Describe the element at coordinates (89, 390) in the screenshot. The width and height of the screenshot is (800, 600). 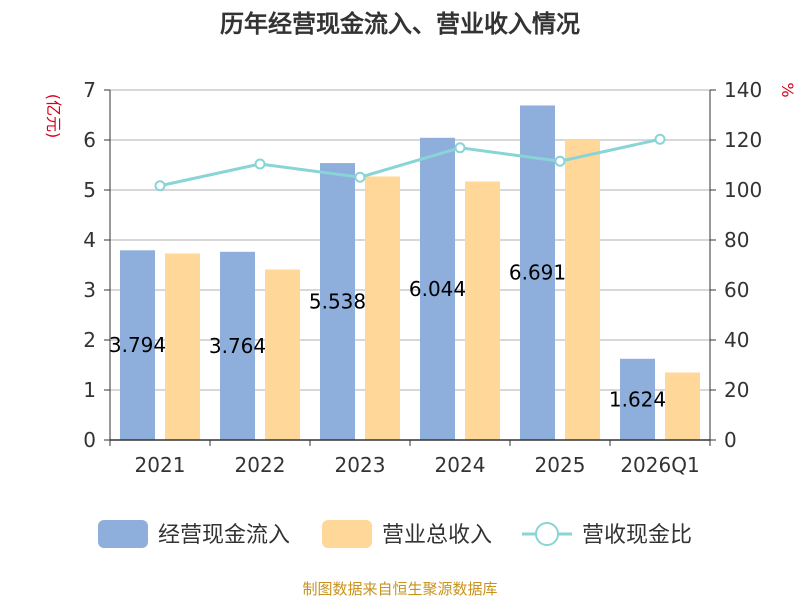
I see `y-left-tick-label: 1` at that location.